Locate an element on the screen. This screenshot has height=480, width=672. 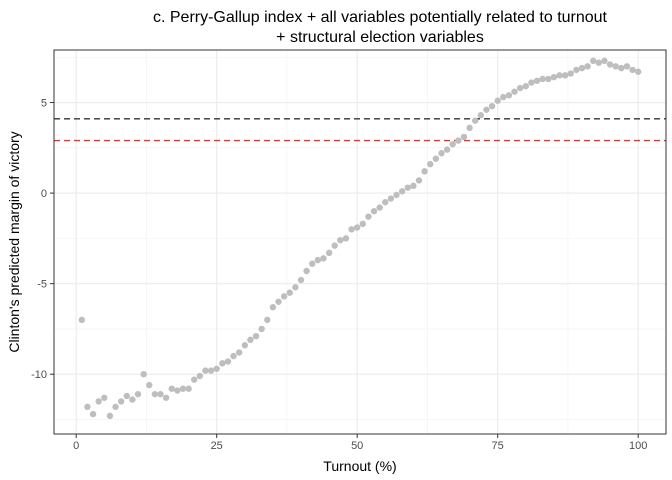
x-tick-label-4: 100 is located at coordinates (638, 446).